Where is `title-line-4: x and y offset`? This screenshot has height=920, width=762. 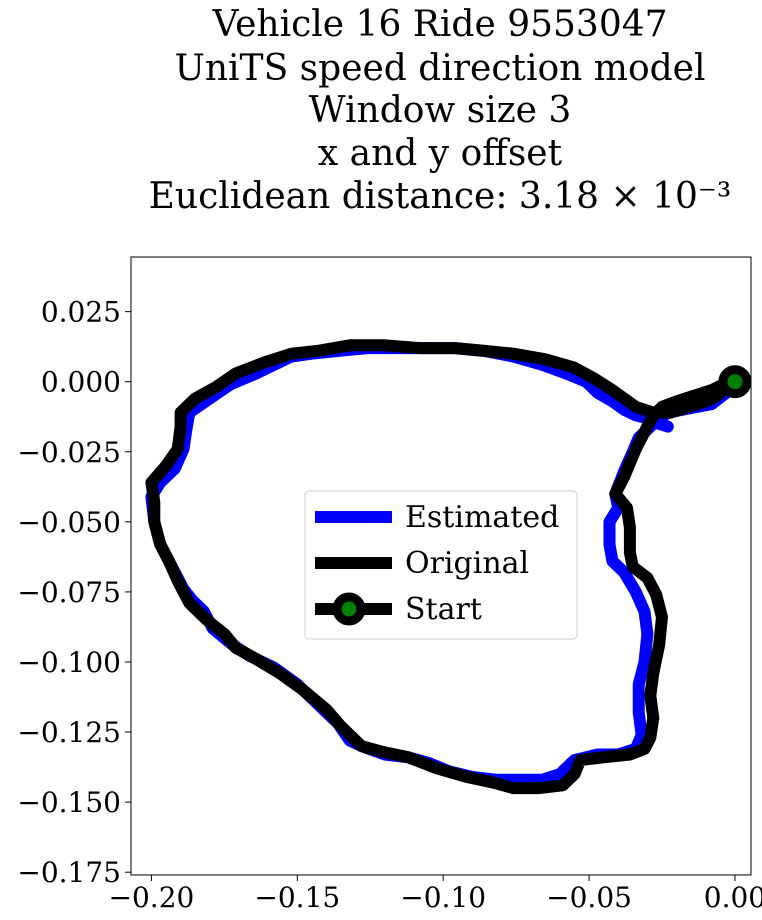 title-line-4: x and y offset is located at coordinates (440, 153).